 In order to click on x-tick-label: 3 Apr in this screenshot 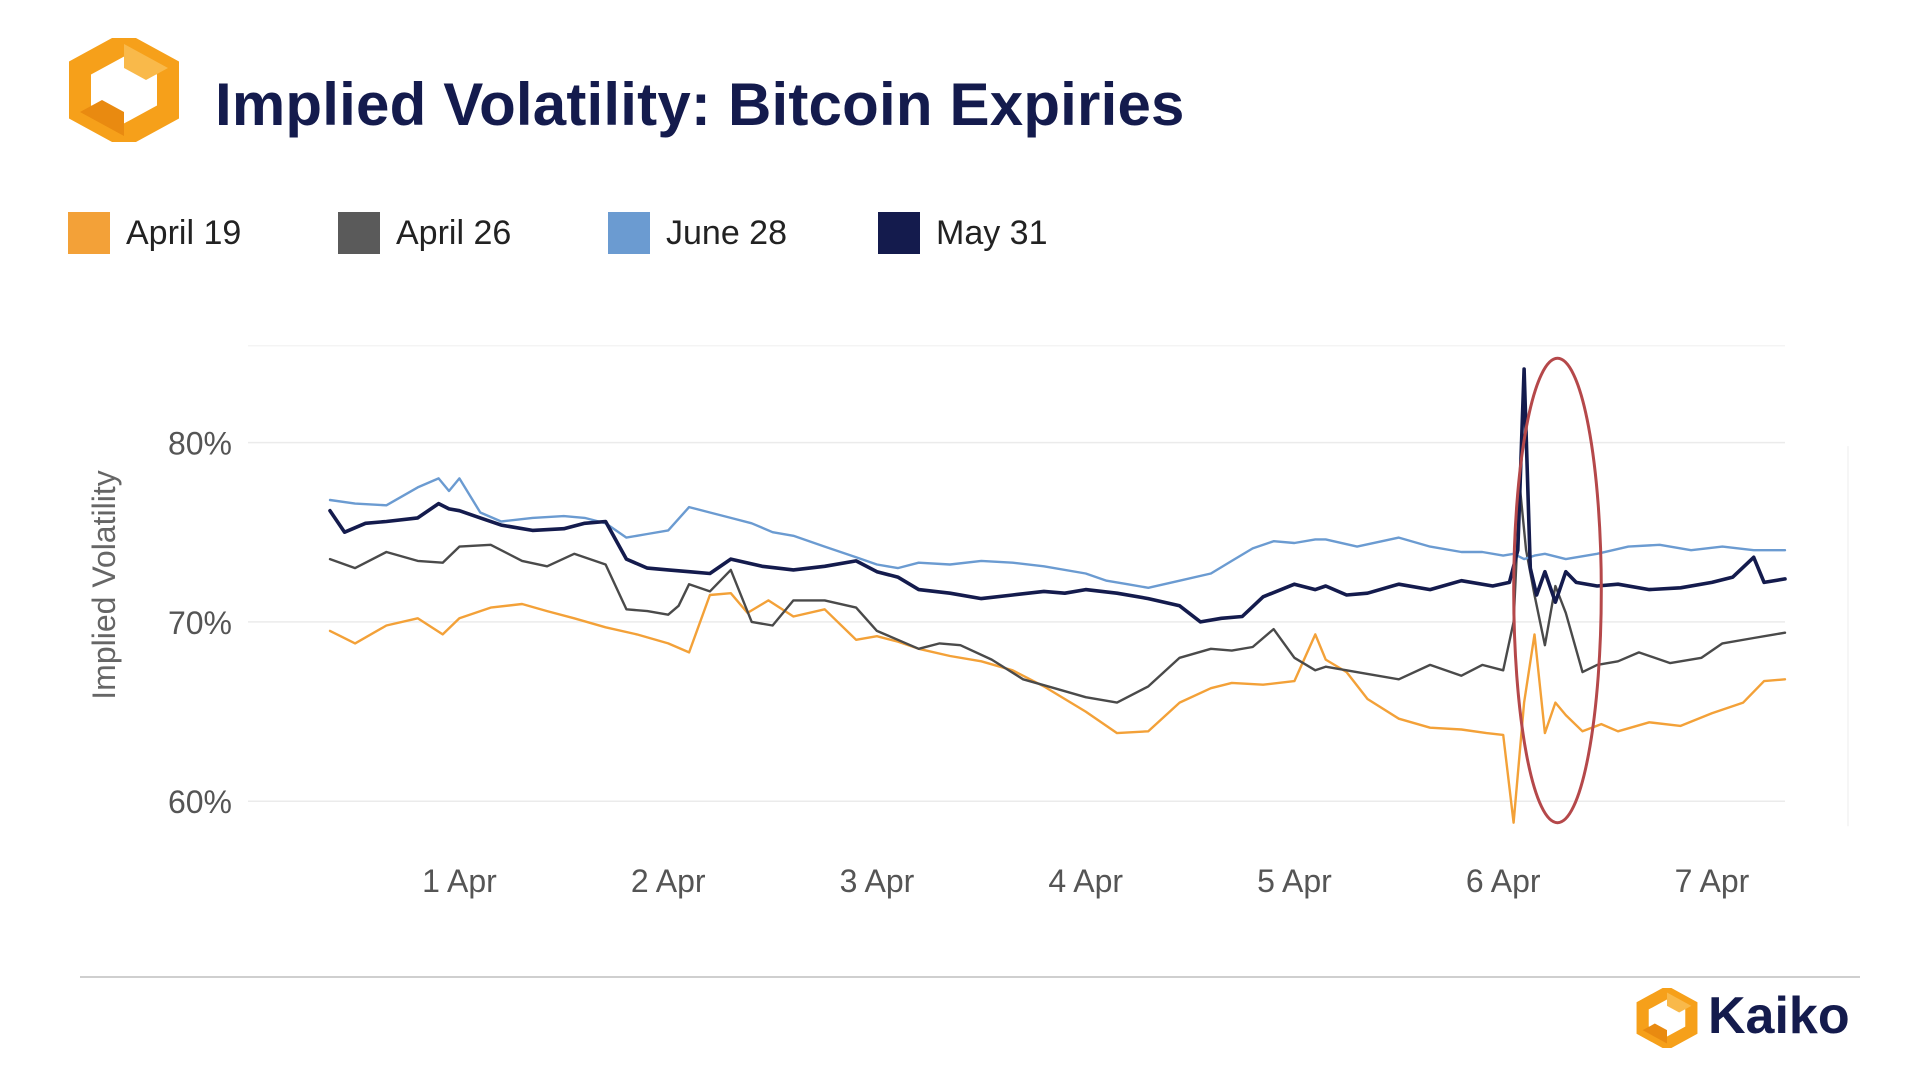, I will do `click(877, 881)`.